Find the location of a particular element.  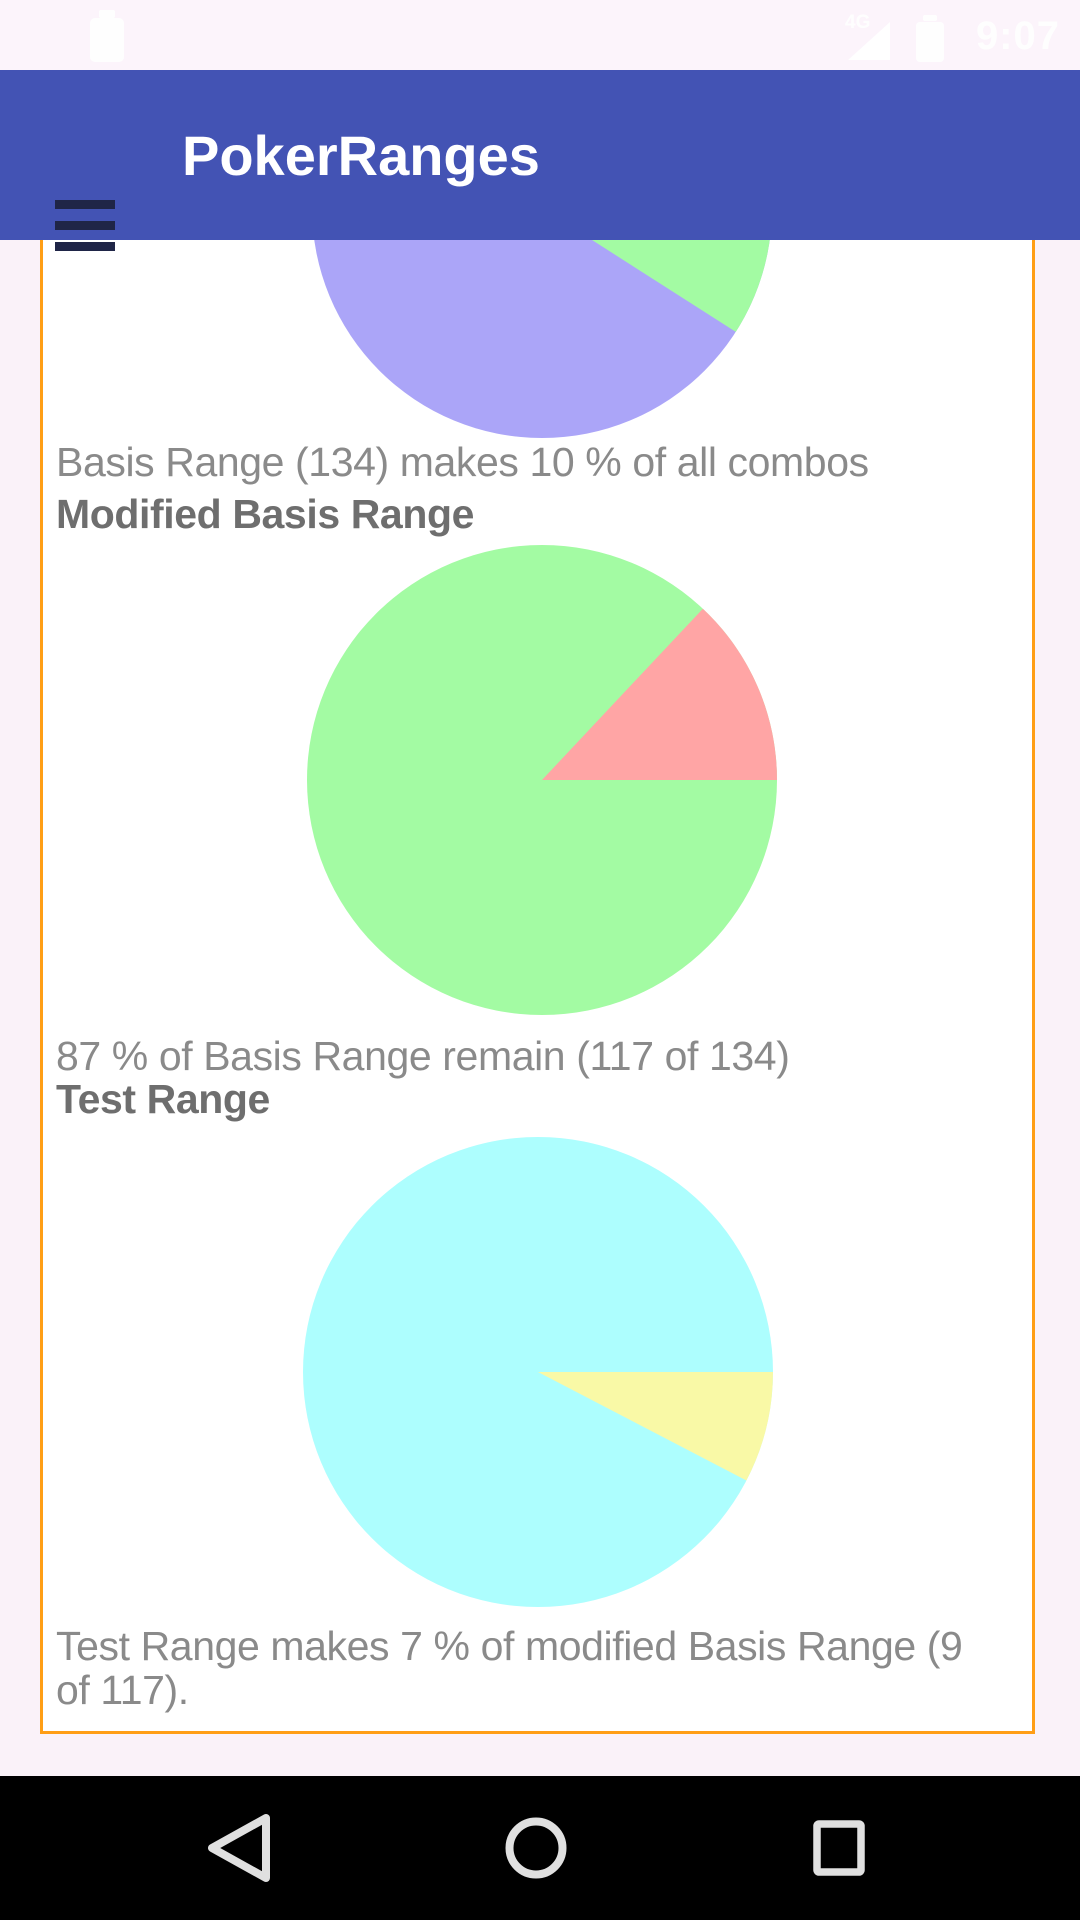

signal-icon is located at coordinates (869, 41).